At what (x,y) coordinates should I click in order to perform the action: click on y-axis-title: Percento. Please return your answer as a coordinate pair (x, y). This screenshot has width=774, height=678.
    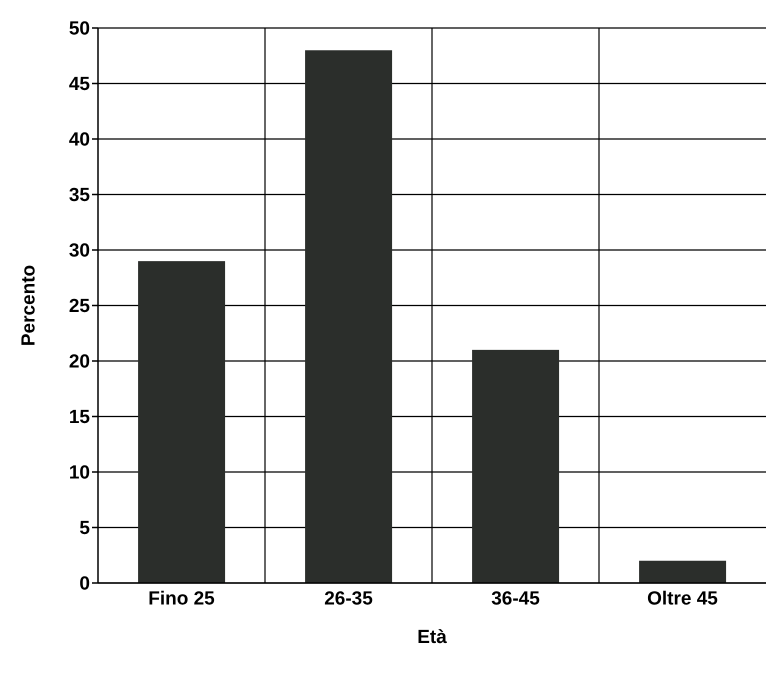
    Looking at the image, I should click on (29, 305).